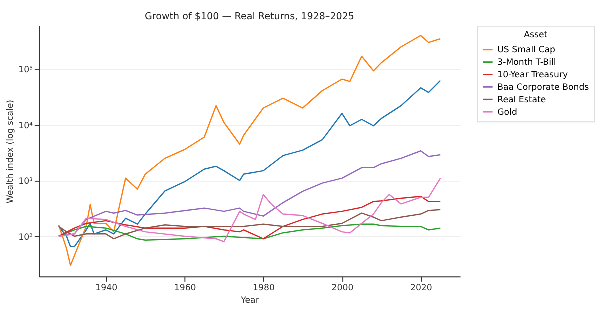 This screenshot has height=320, width=600. I want to click on legend-label: Baa Corporate Bonds, so click(544, 88).